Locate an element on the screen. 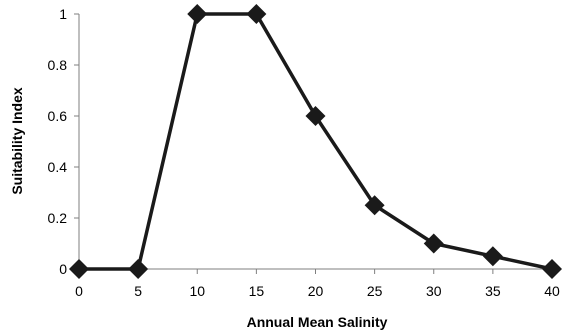  y-tick-label: 0.6 is located at coordinates (58, 116).